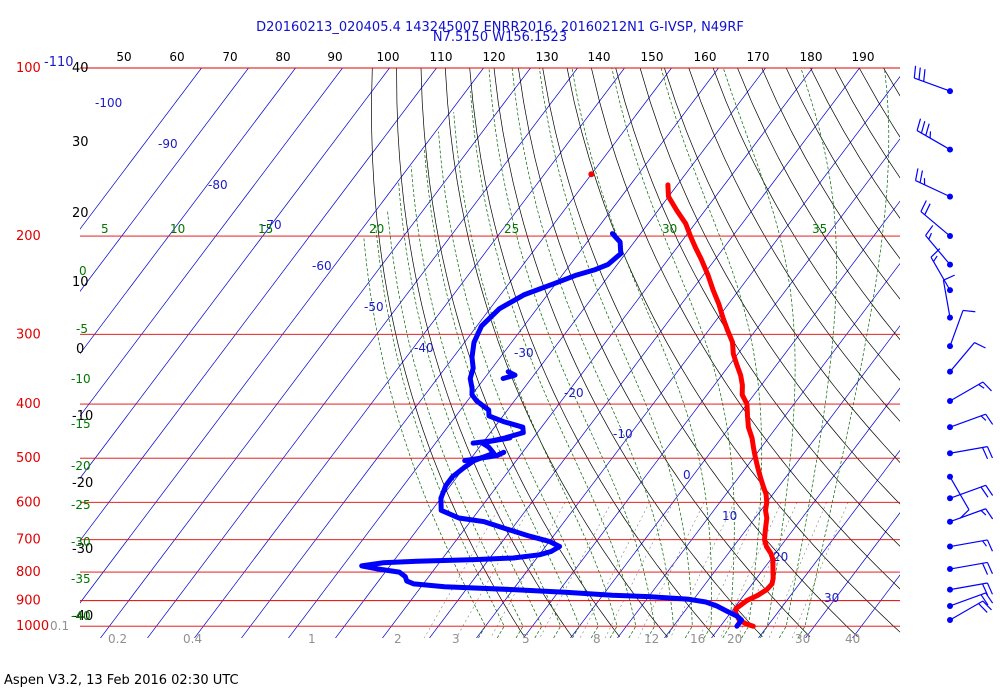 This screenshot has height=700, width=1000. Describe the element at coordinates (811, 57) in the screenshot. I see `top-theta-label: 180` at that location.